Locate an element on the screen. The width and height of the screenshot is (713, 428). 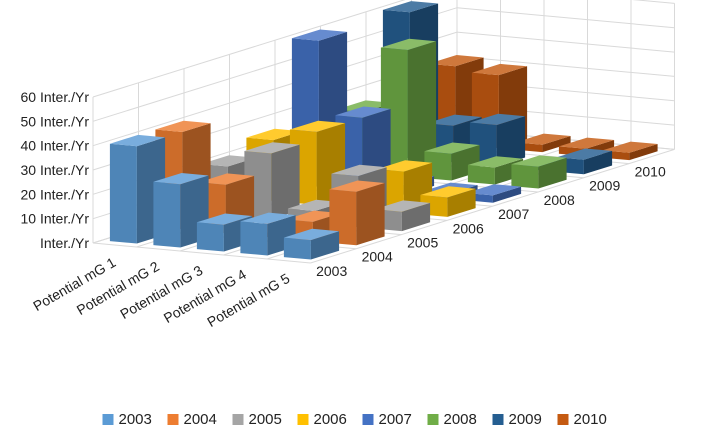
legend-item: 2009 is located at coordinates (517, 419).